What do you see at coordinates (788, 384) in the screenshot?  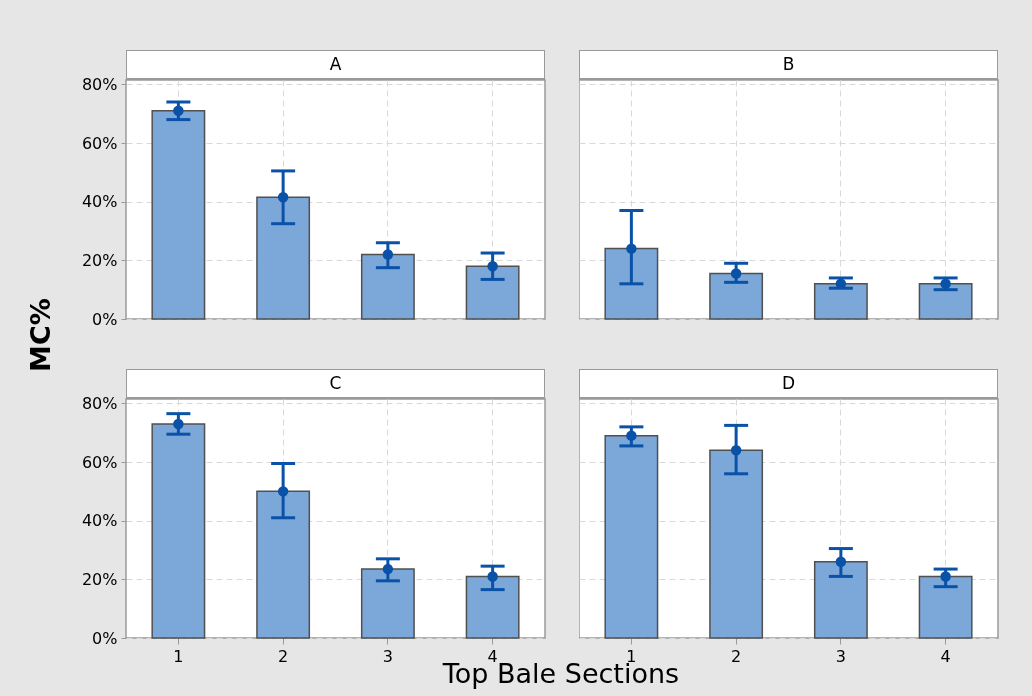 I see `chart-title: D` at bounding box center [788, 384].